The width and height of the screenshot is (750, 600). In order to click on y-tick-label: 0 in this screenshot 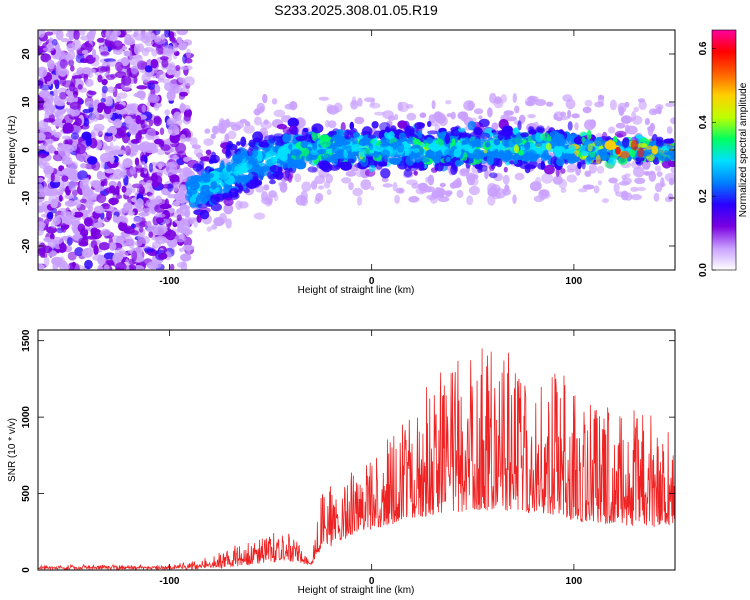, I will do `click(26, 150)`.